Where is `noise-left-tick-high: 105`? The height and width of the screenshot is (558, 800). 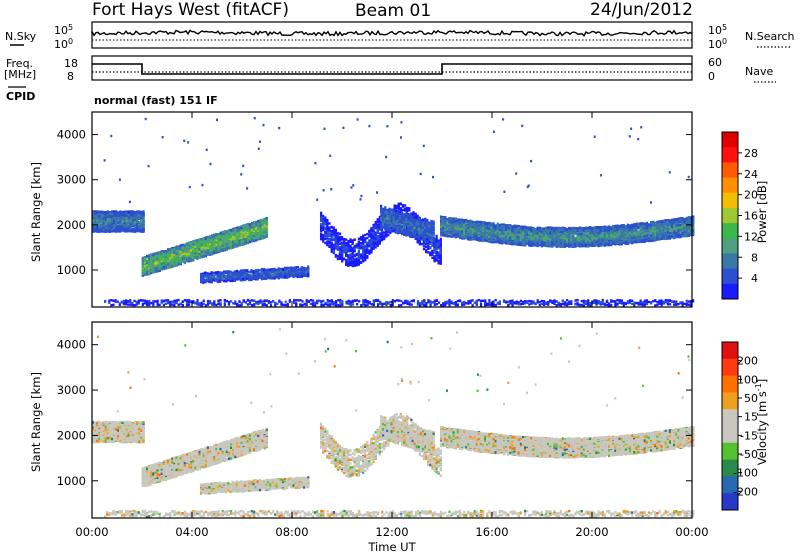 noise-left-tick-high: 105 is located at coordinates (63, 30).